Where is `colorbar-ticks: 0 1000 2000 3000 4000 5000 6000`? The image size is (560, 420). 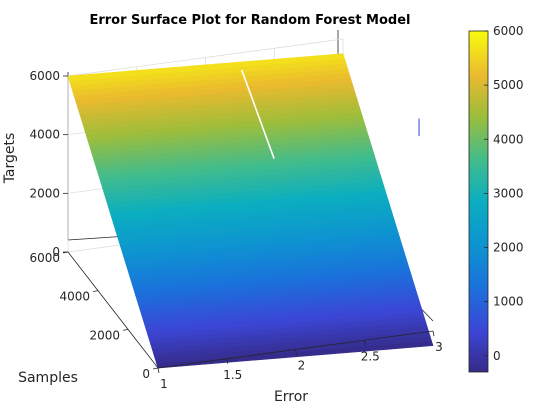 colorbar-ticks: 0 1000 2000 3000 4000 5000 6000 is located at coordinates (504, 193).